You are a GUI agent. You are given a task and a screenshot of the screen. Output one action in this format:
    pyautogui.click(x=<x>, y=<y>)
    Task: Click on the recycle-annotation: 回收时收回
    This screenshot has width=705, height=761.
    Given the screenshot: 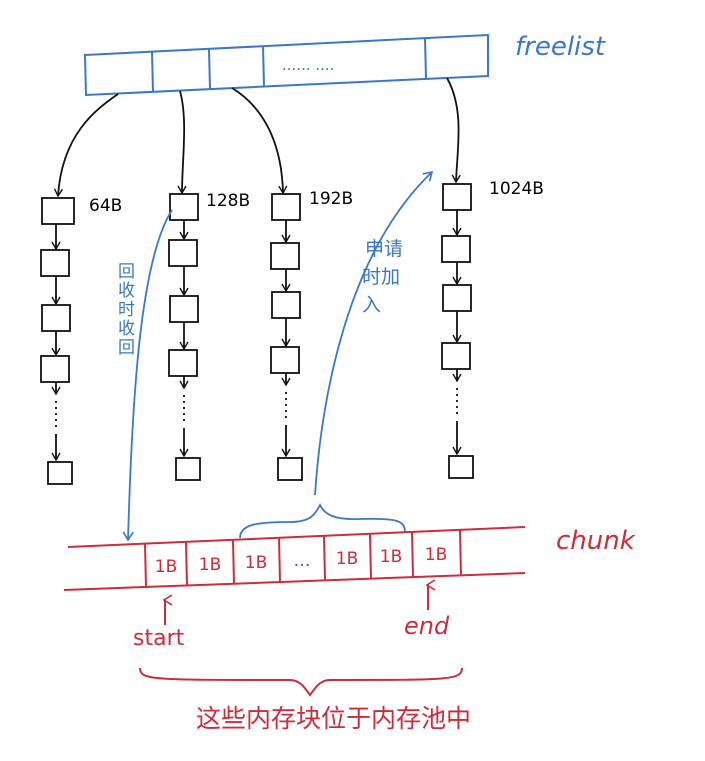 What is the action you would take?
    pyautogui.click(x=124, y=309)
    